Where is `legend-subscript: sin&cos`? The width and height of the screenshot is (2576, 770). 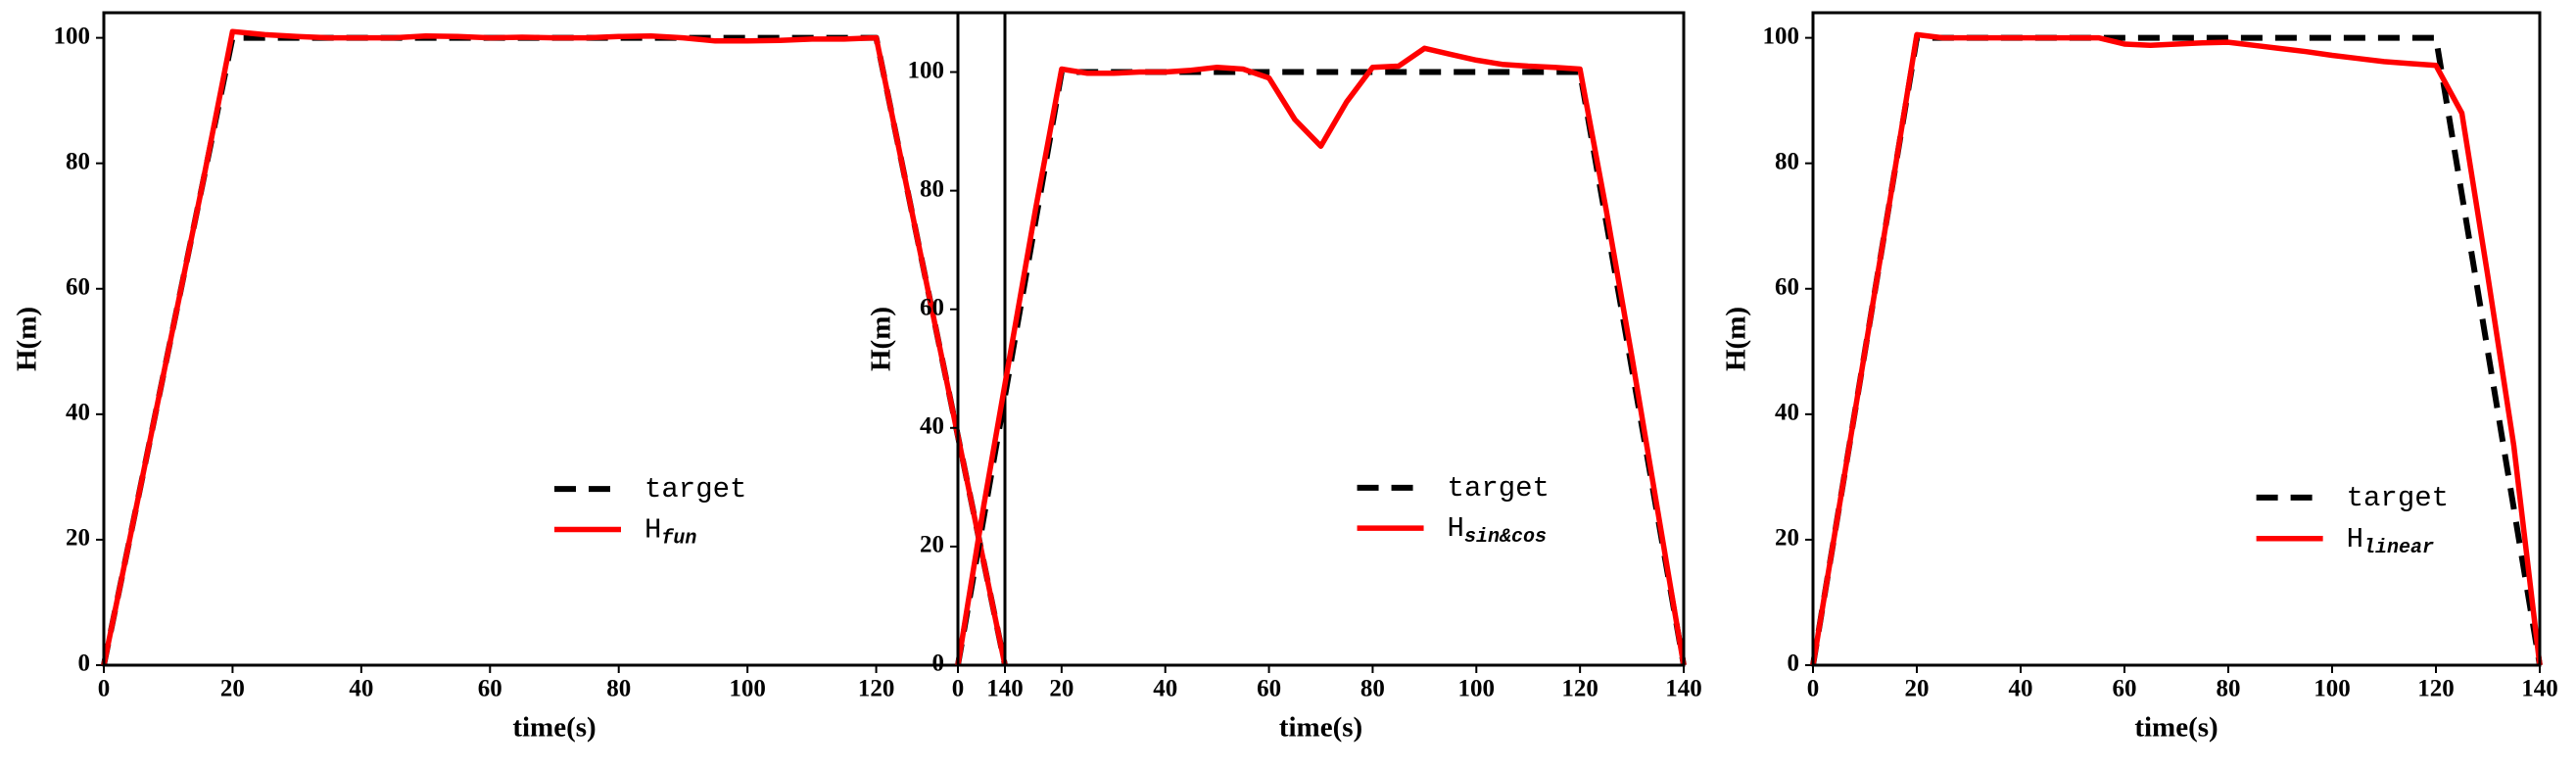
legend-subscript: sin&cos is located at coordinates (1505, 537).